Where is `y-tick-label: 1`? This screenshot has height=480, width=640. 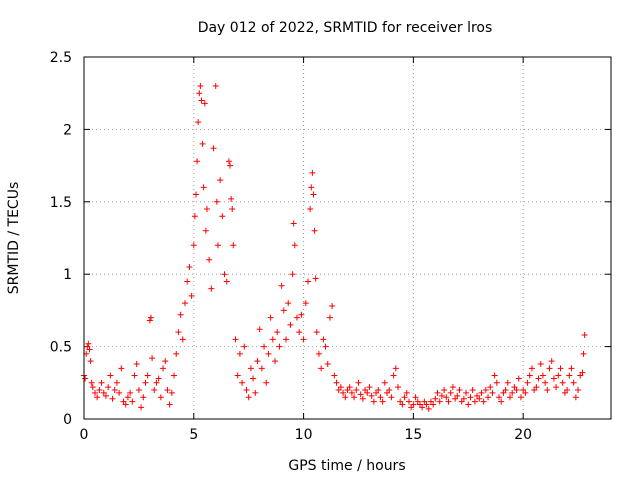
y-tick-label: 1 is located at coordinates (67, 275).